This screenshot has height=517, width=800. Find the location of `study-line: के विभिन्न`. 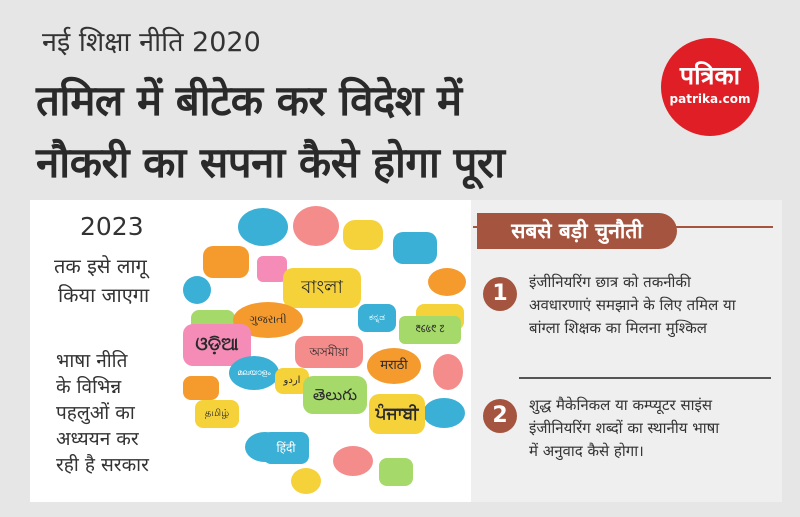

study-line: के विभिन्न is located at coordinates (89, 387).